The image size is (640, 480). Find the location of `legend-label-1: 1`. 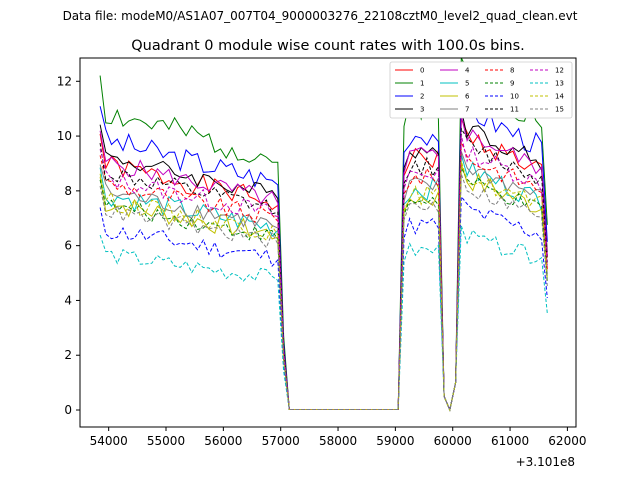

legend-label-1: 1 is located at coordinates (422, 84).